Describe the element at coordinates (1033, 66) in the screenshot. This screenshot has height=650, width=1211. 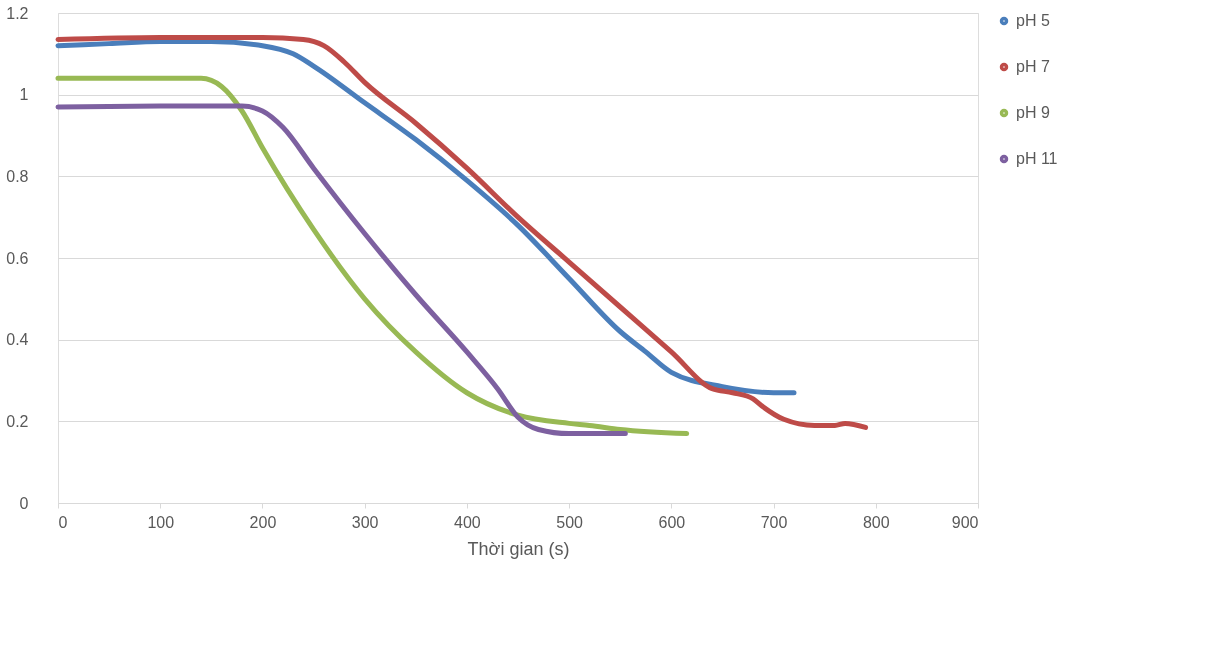
I see `legend-label: pH 7` at that location.